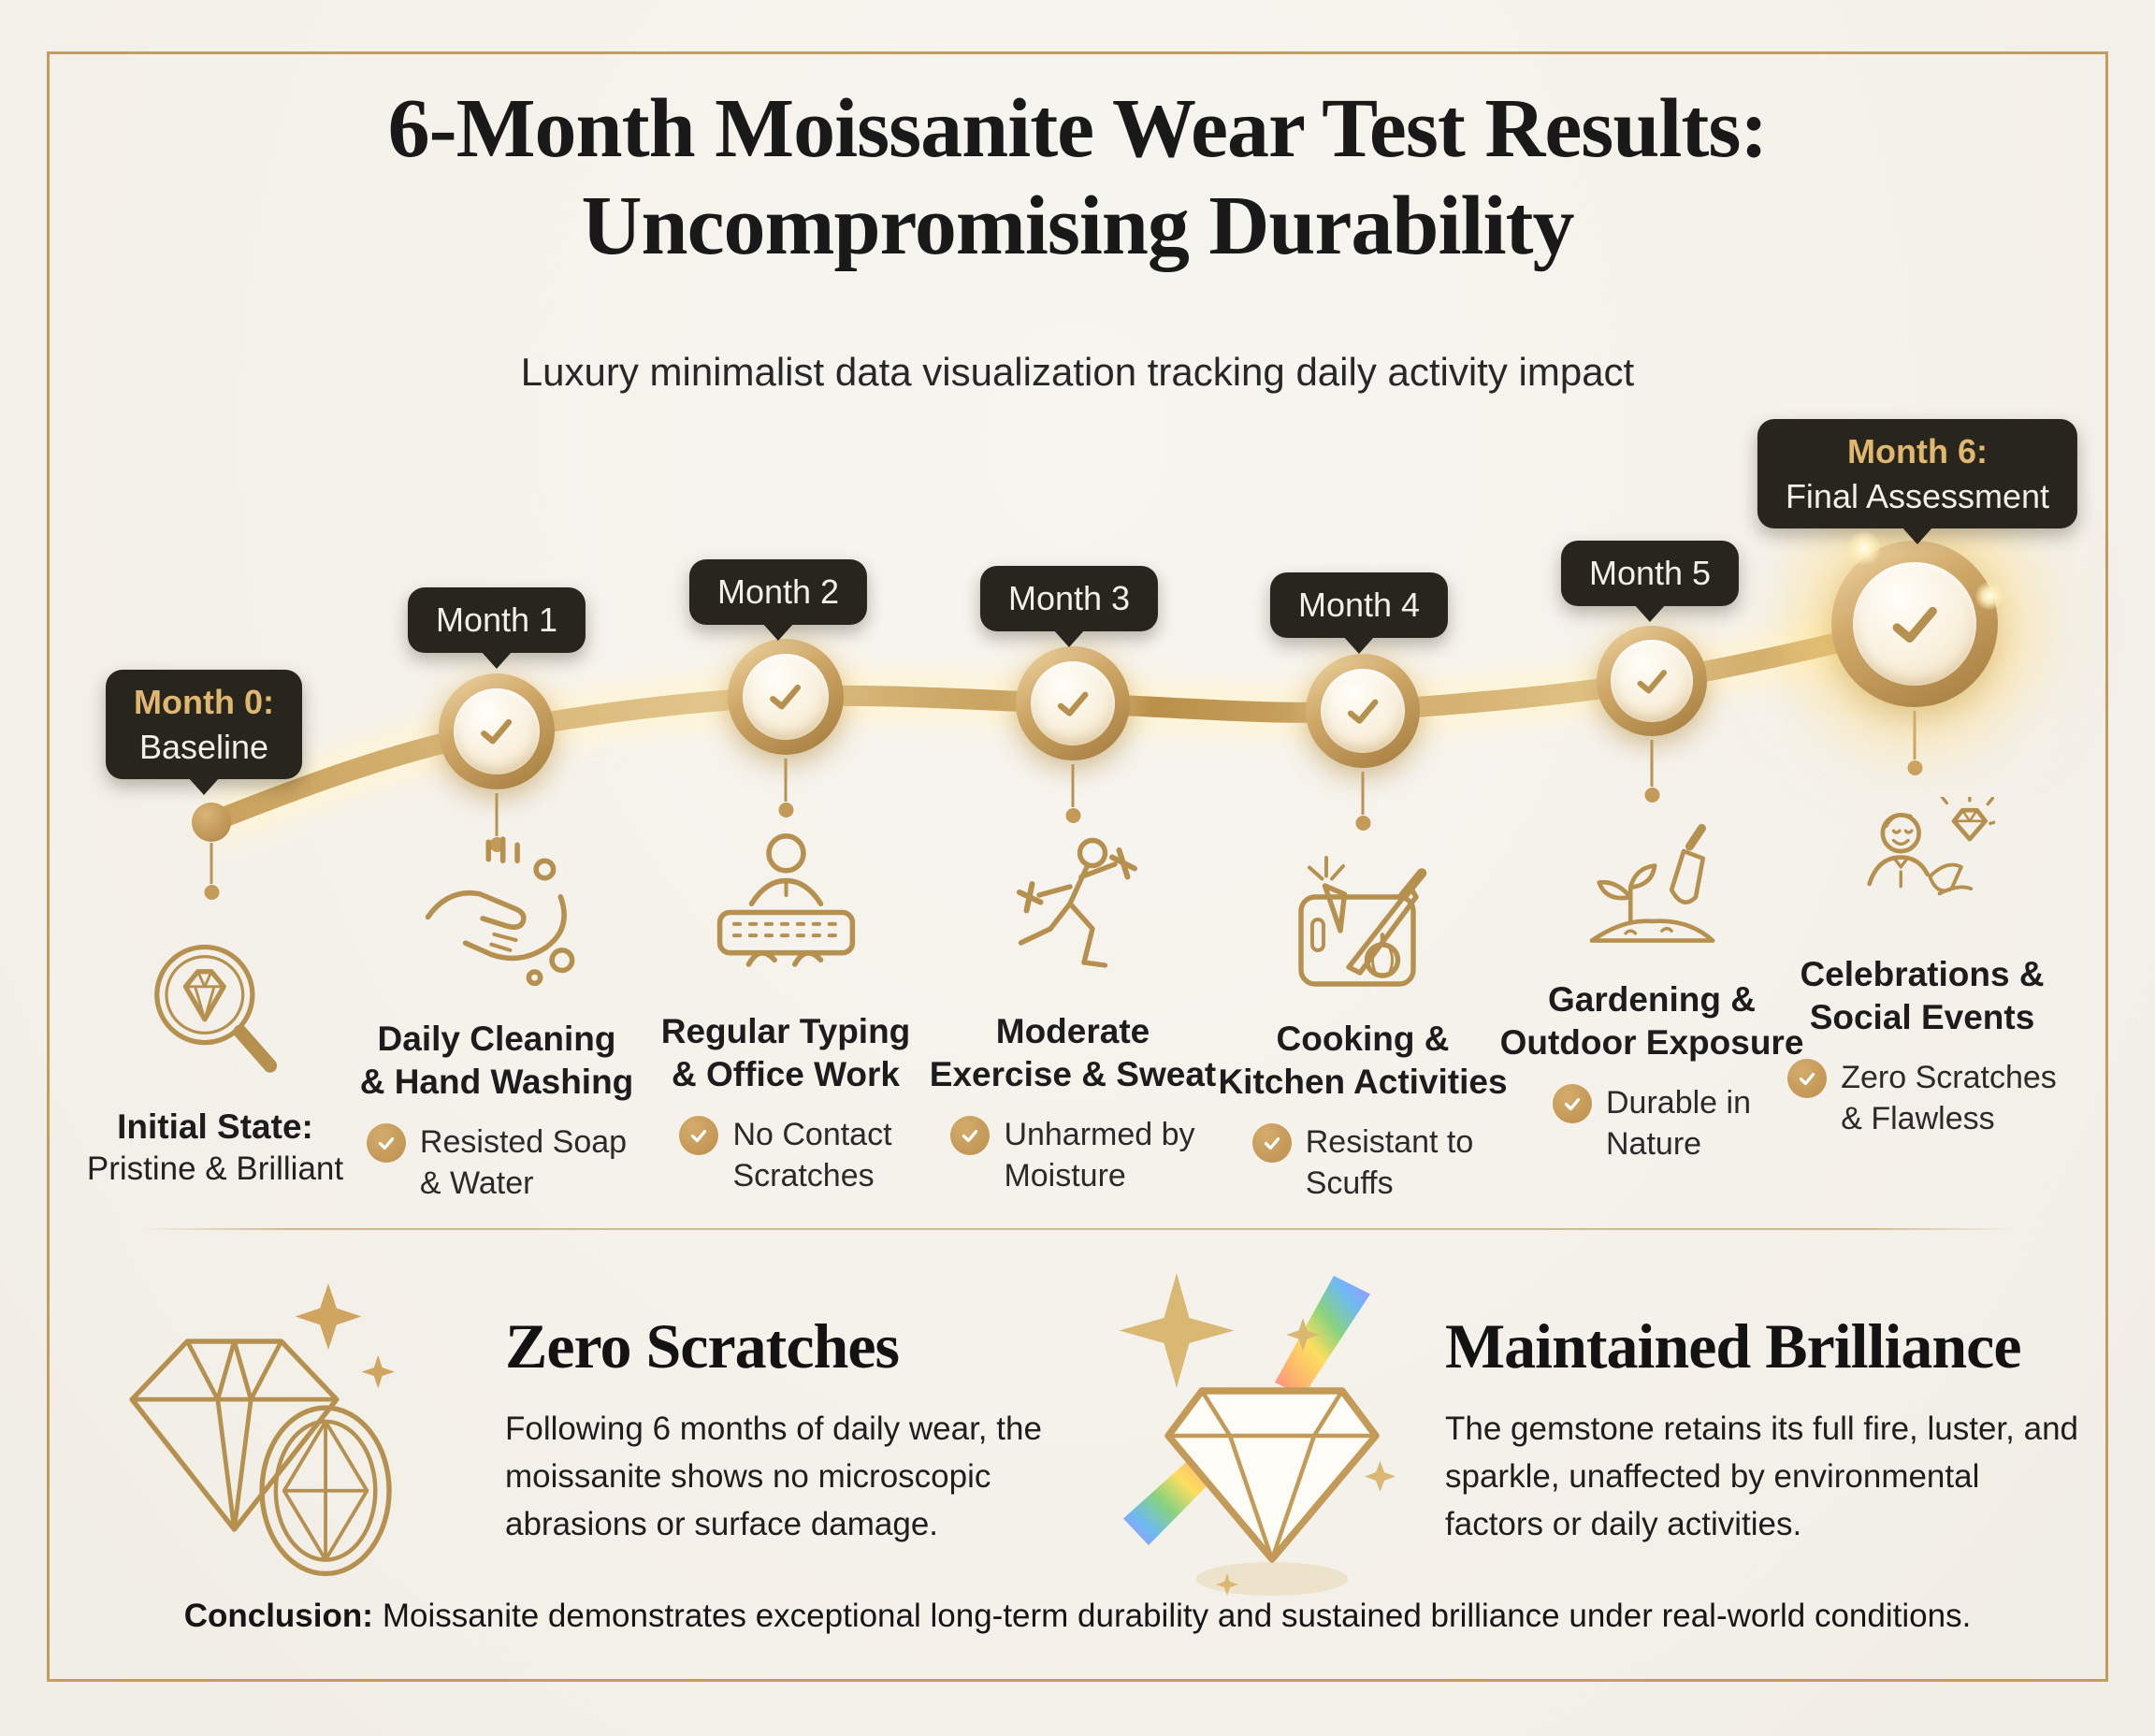  What do you see at coordinates (1363, 916) in the screenshot?
I see `cooking-kitchen-icon` at bounding box center [1363, 916].